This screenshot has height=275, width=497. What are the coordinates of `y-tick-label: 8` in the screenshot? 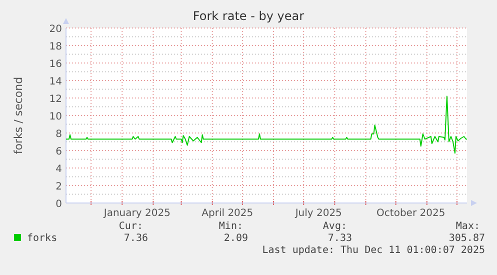 It's located at (59, 134).